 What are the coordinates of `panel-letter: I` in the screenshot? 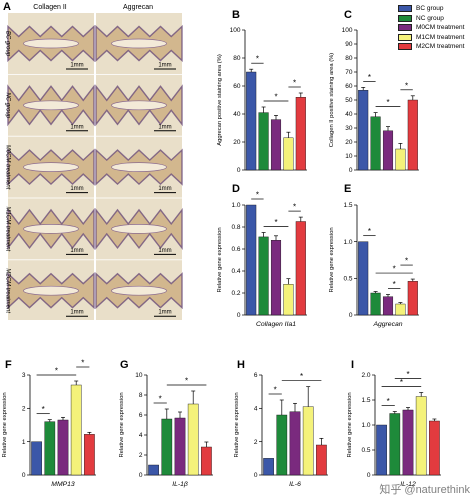 It's located at (352, 365).